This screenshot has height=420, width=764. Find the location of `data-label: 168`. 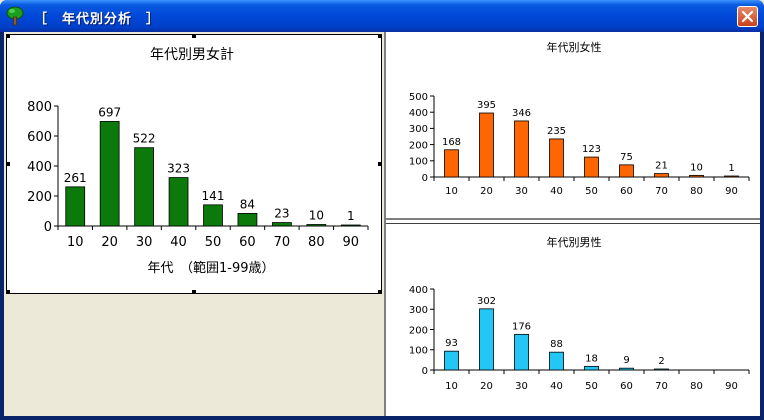

data-label: 168 is located at coordinates (451, 142).